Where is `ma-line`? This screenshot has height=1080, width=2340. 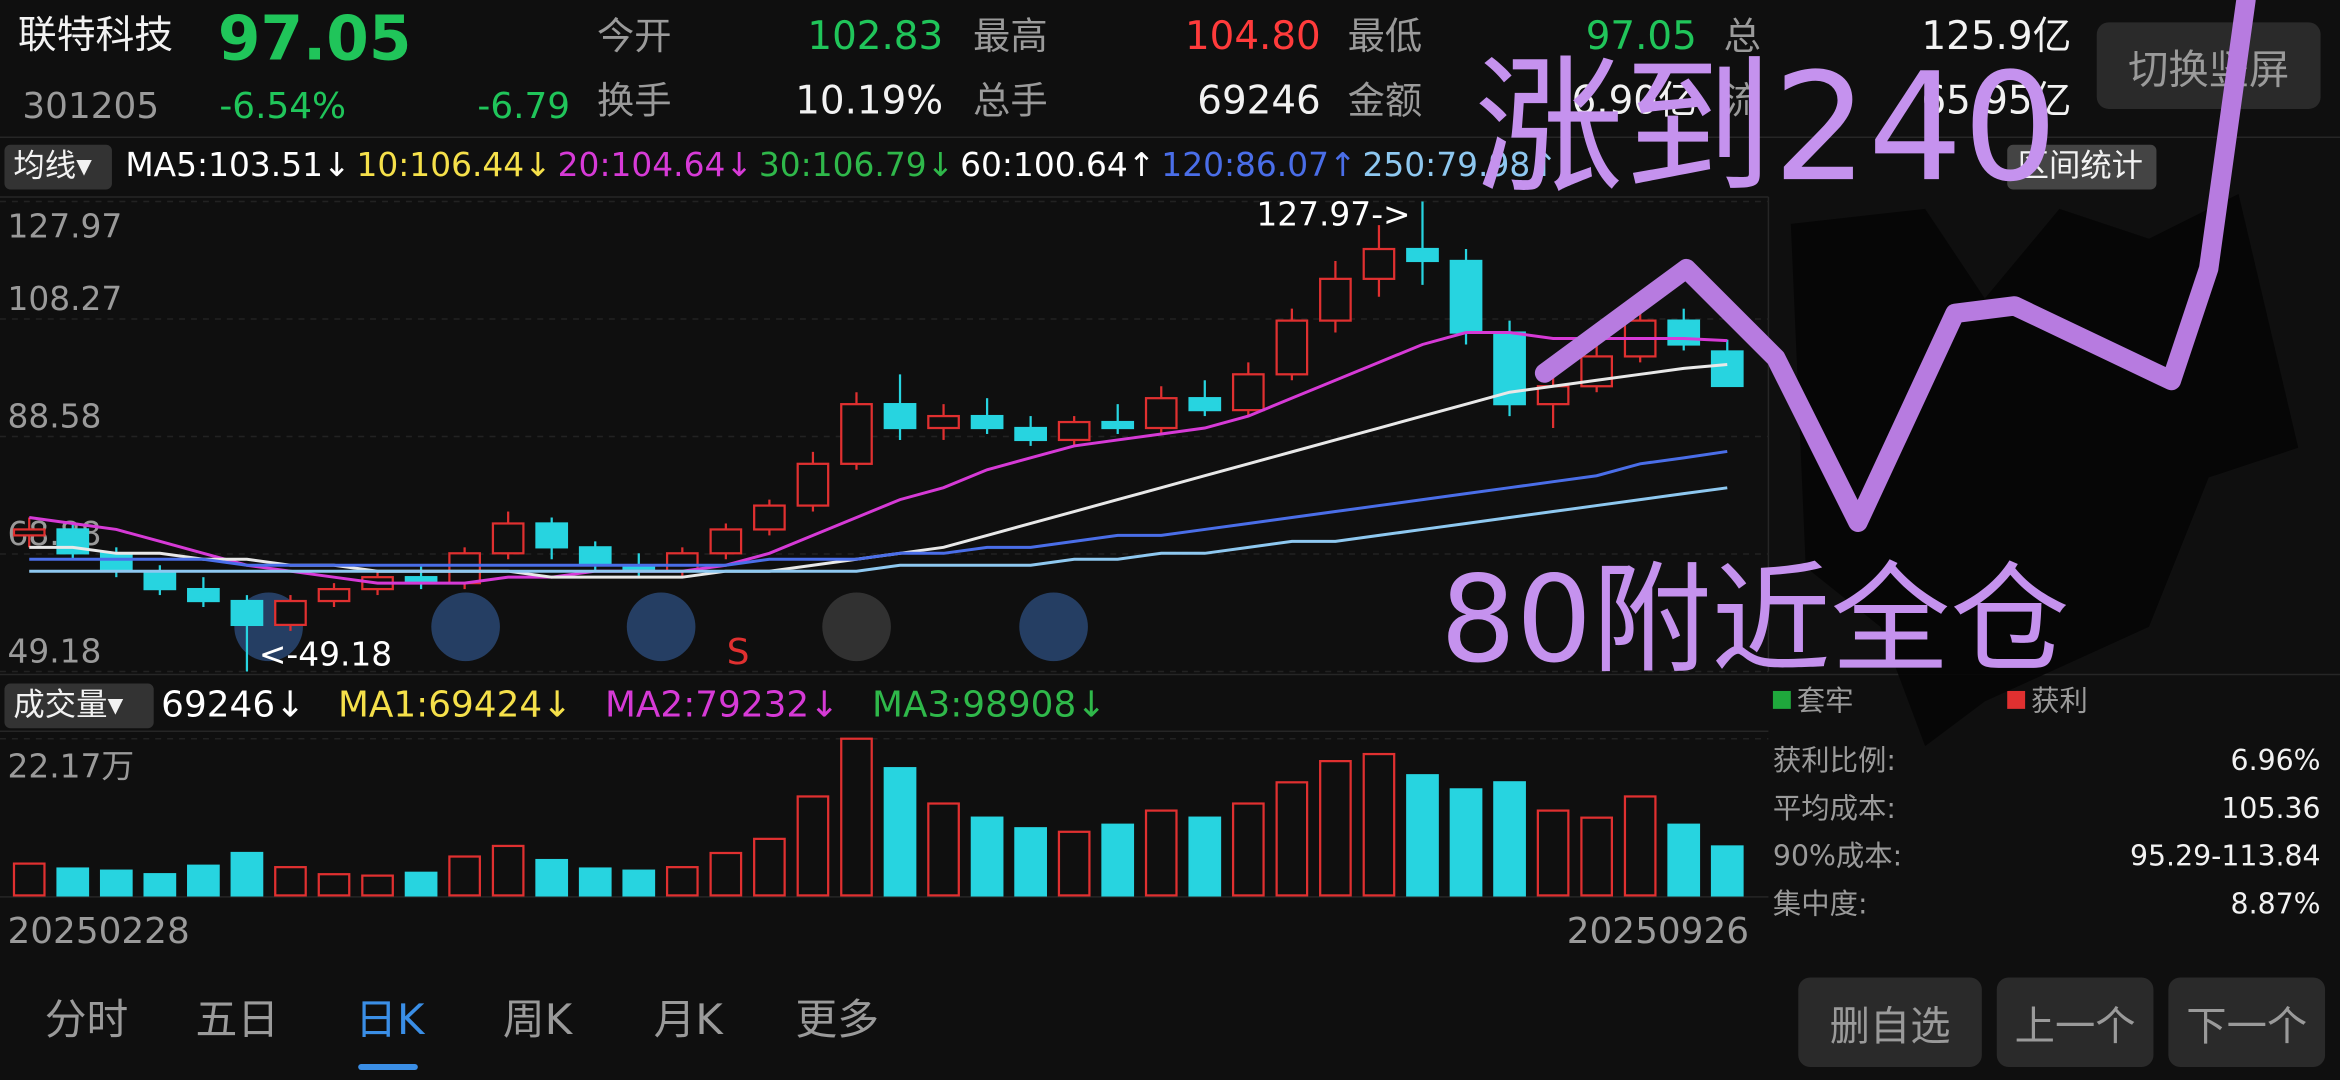
ma-line is located at coordinates (878, 529).